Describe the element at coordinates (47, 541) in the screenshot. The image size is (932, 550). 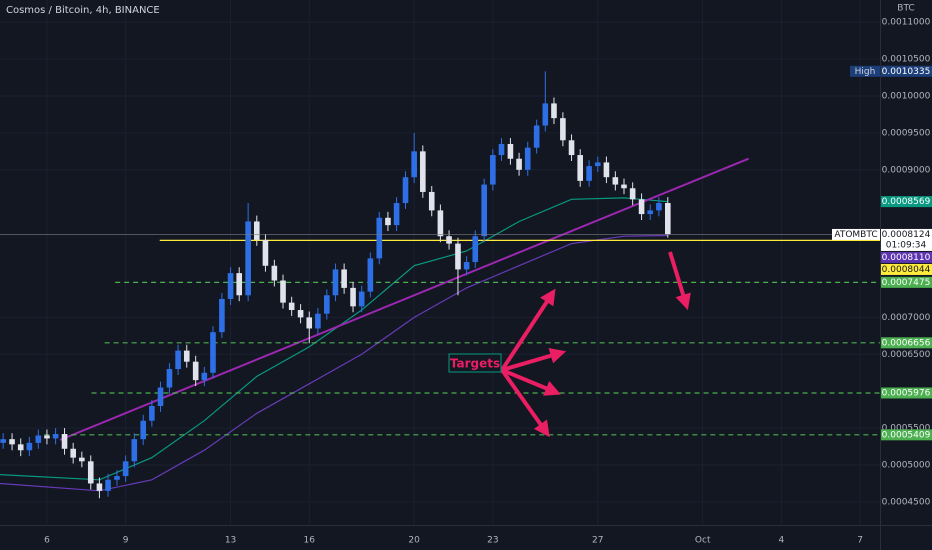
I see `x-tick-label: 6` at that location.